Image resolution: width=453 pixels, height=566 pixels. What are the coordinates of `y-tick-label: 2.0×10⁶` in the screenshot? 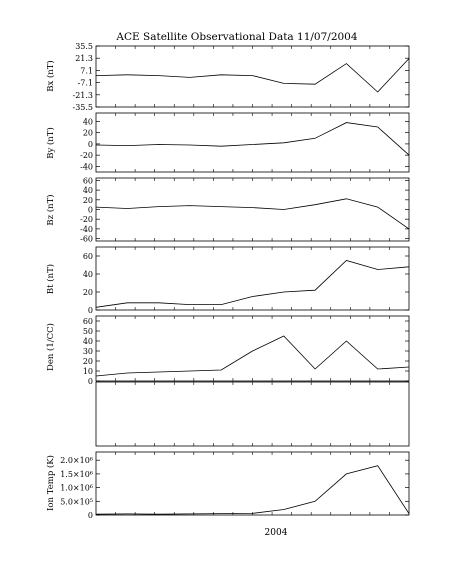 It's located at (76, 460).